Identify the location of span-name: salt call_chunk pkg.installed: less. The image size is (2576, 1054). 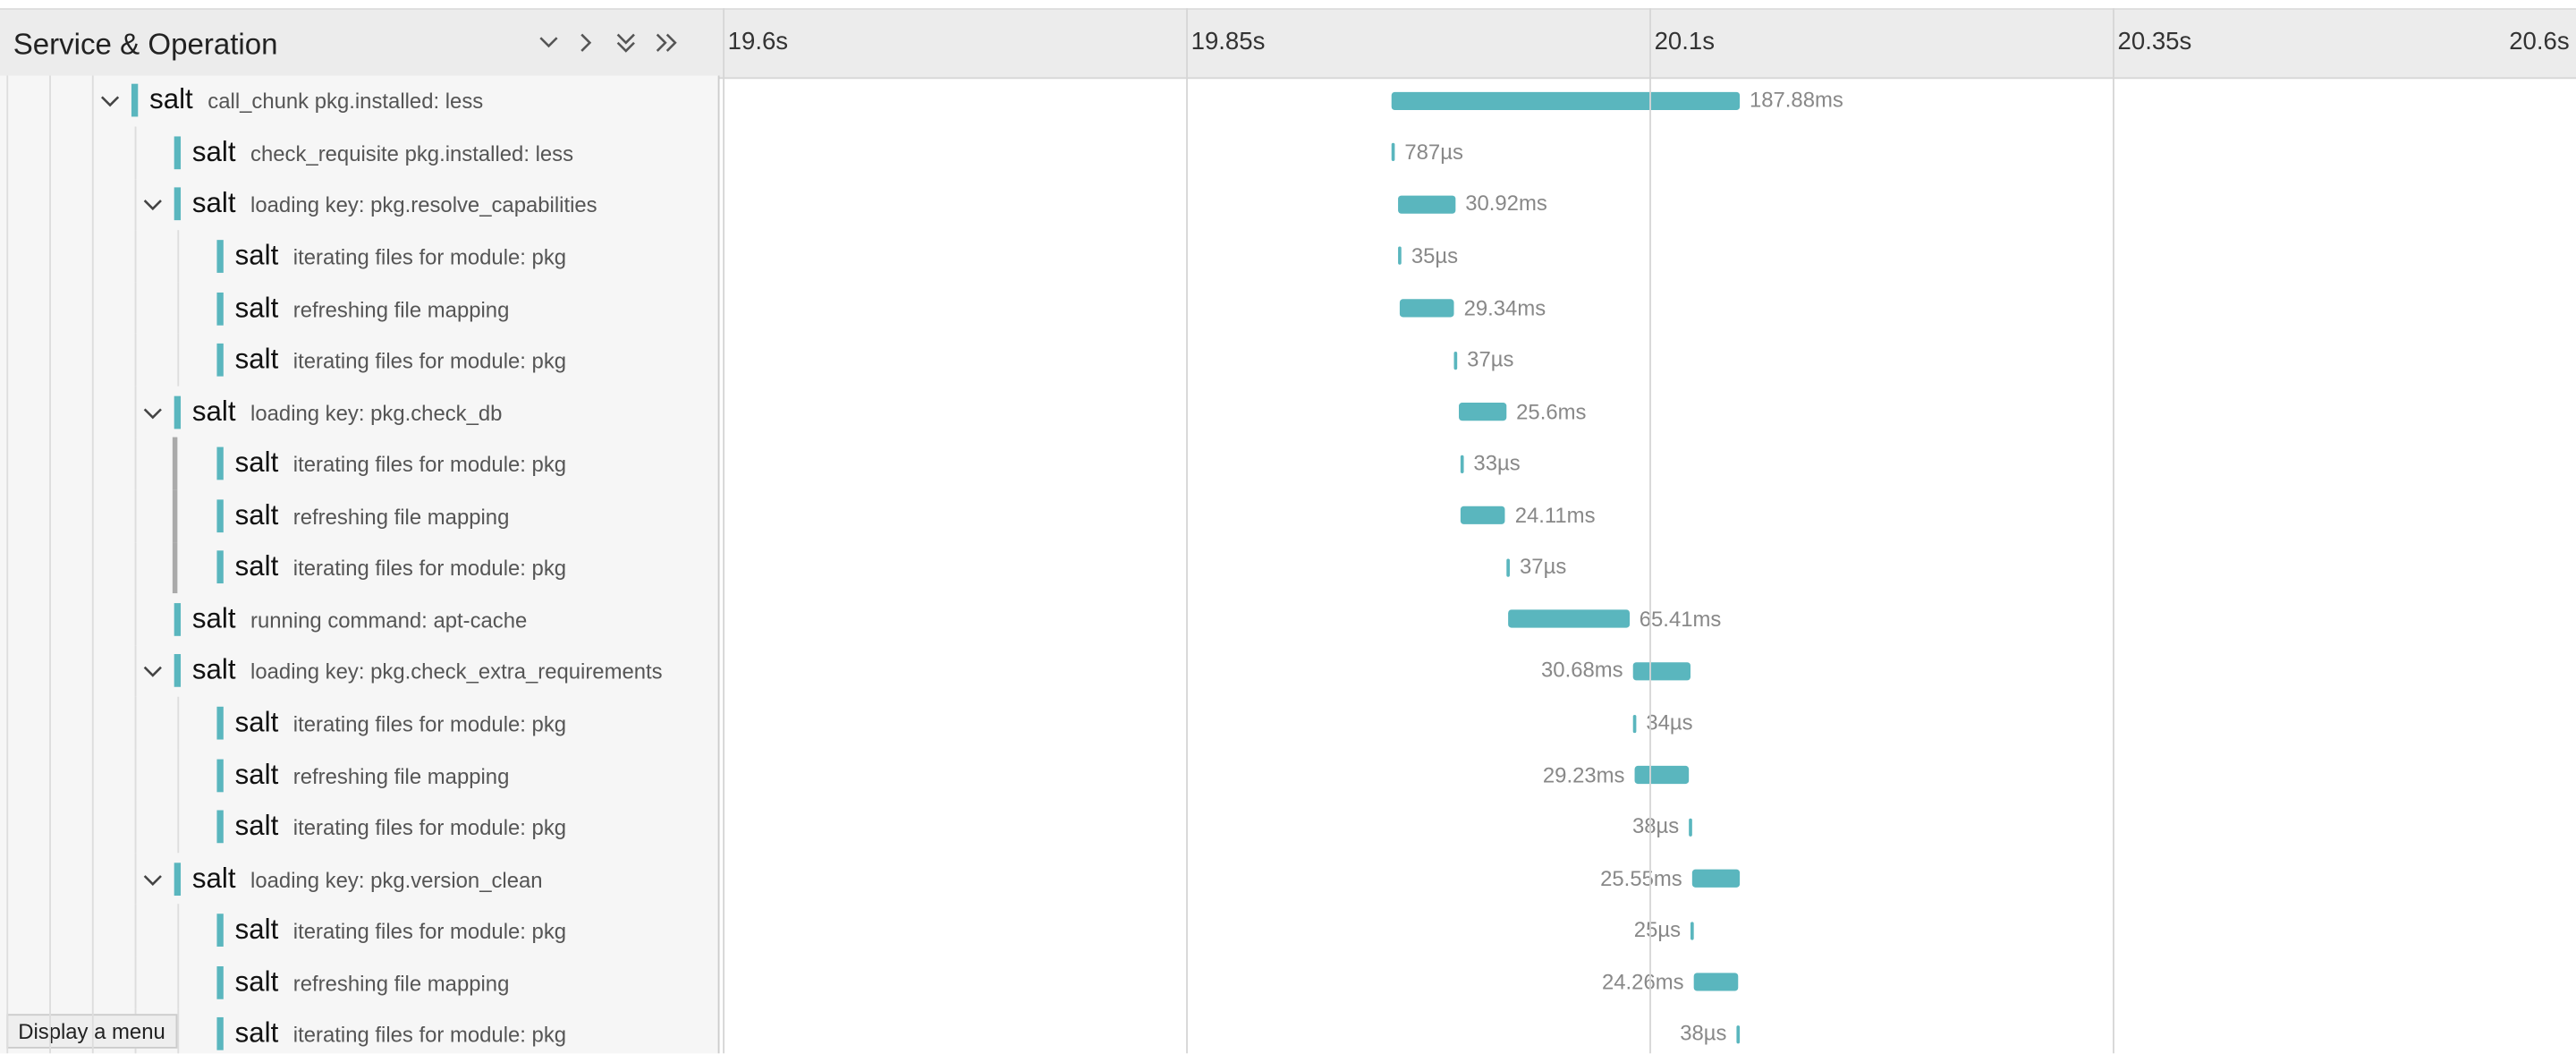
(316, 100).